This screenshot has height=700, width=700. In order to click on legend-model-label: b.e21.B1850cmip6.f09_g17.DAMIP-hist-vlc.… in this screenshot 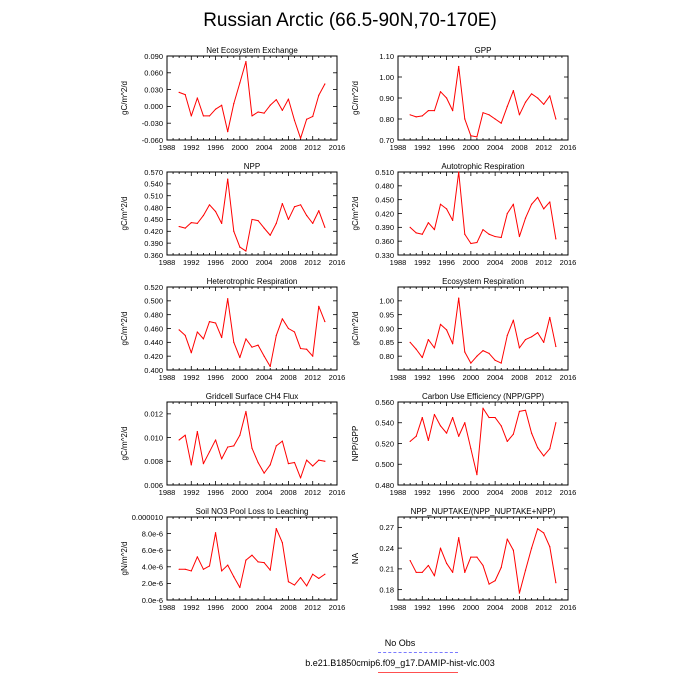, I will do `click(400, 663)`.